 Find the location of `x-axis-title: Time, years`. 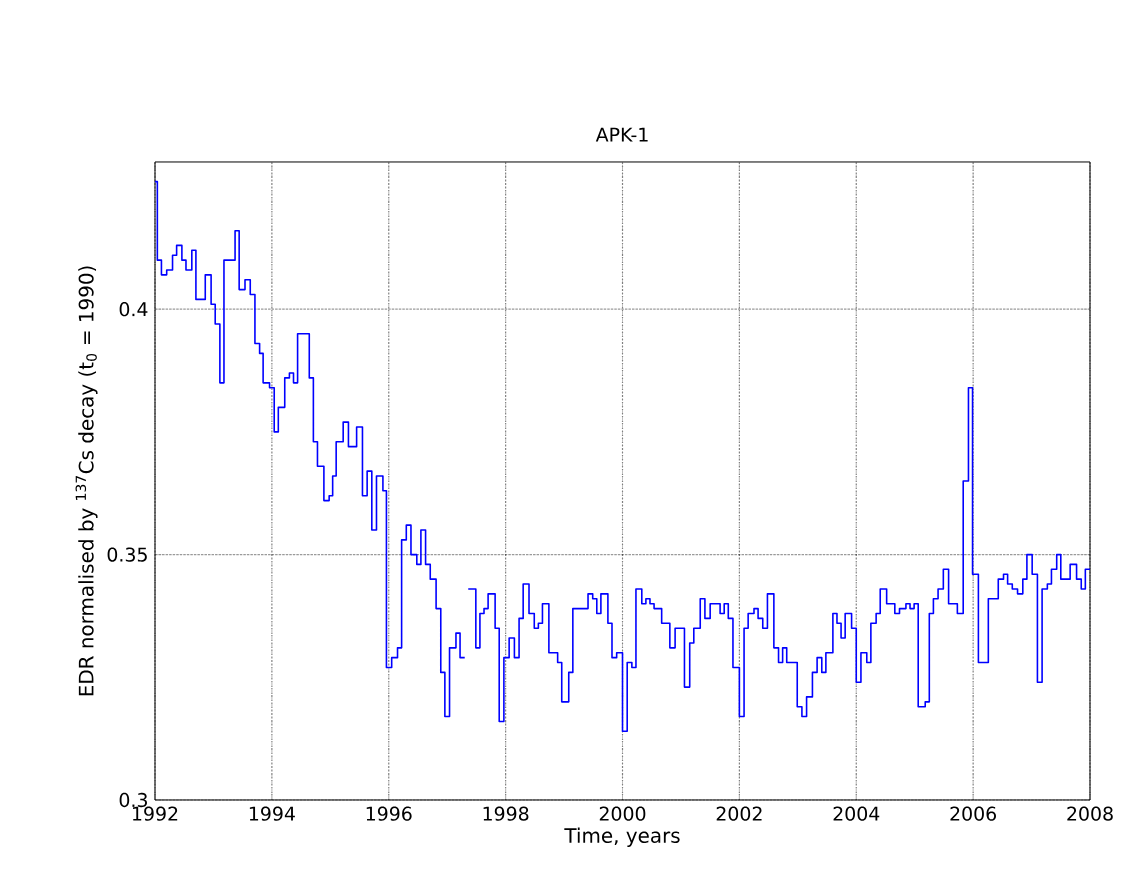

x-axis-title: Time, years is located at coordinates (622, 837).